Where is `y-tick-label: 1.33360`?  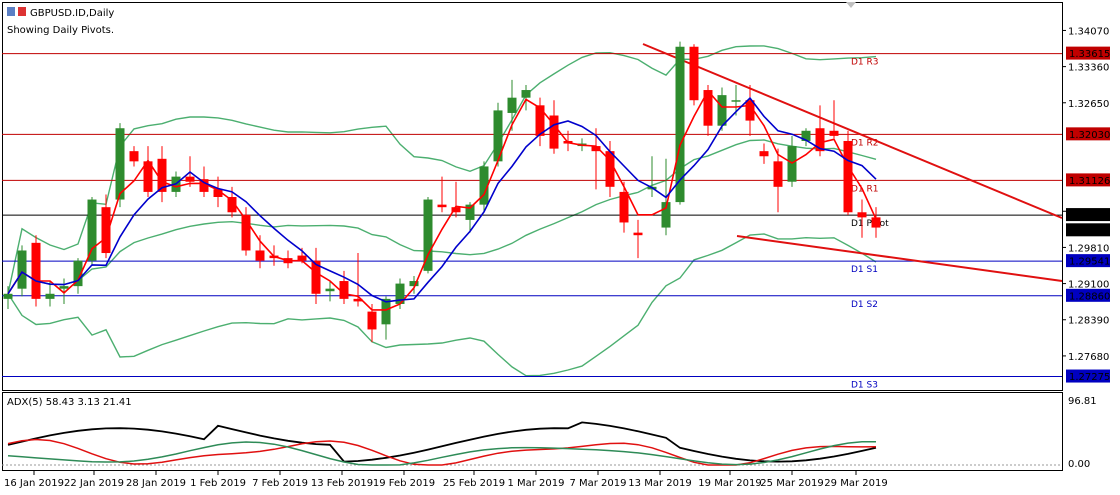
y-tick-label: 1.33360 is located at coordinates (1088, 68).